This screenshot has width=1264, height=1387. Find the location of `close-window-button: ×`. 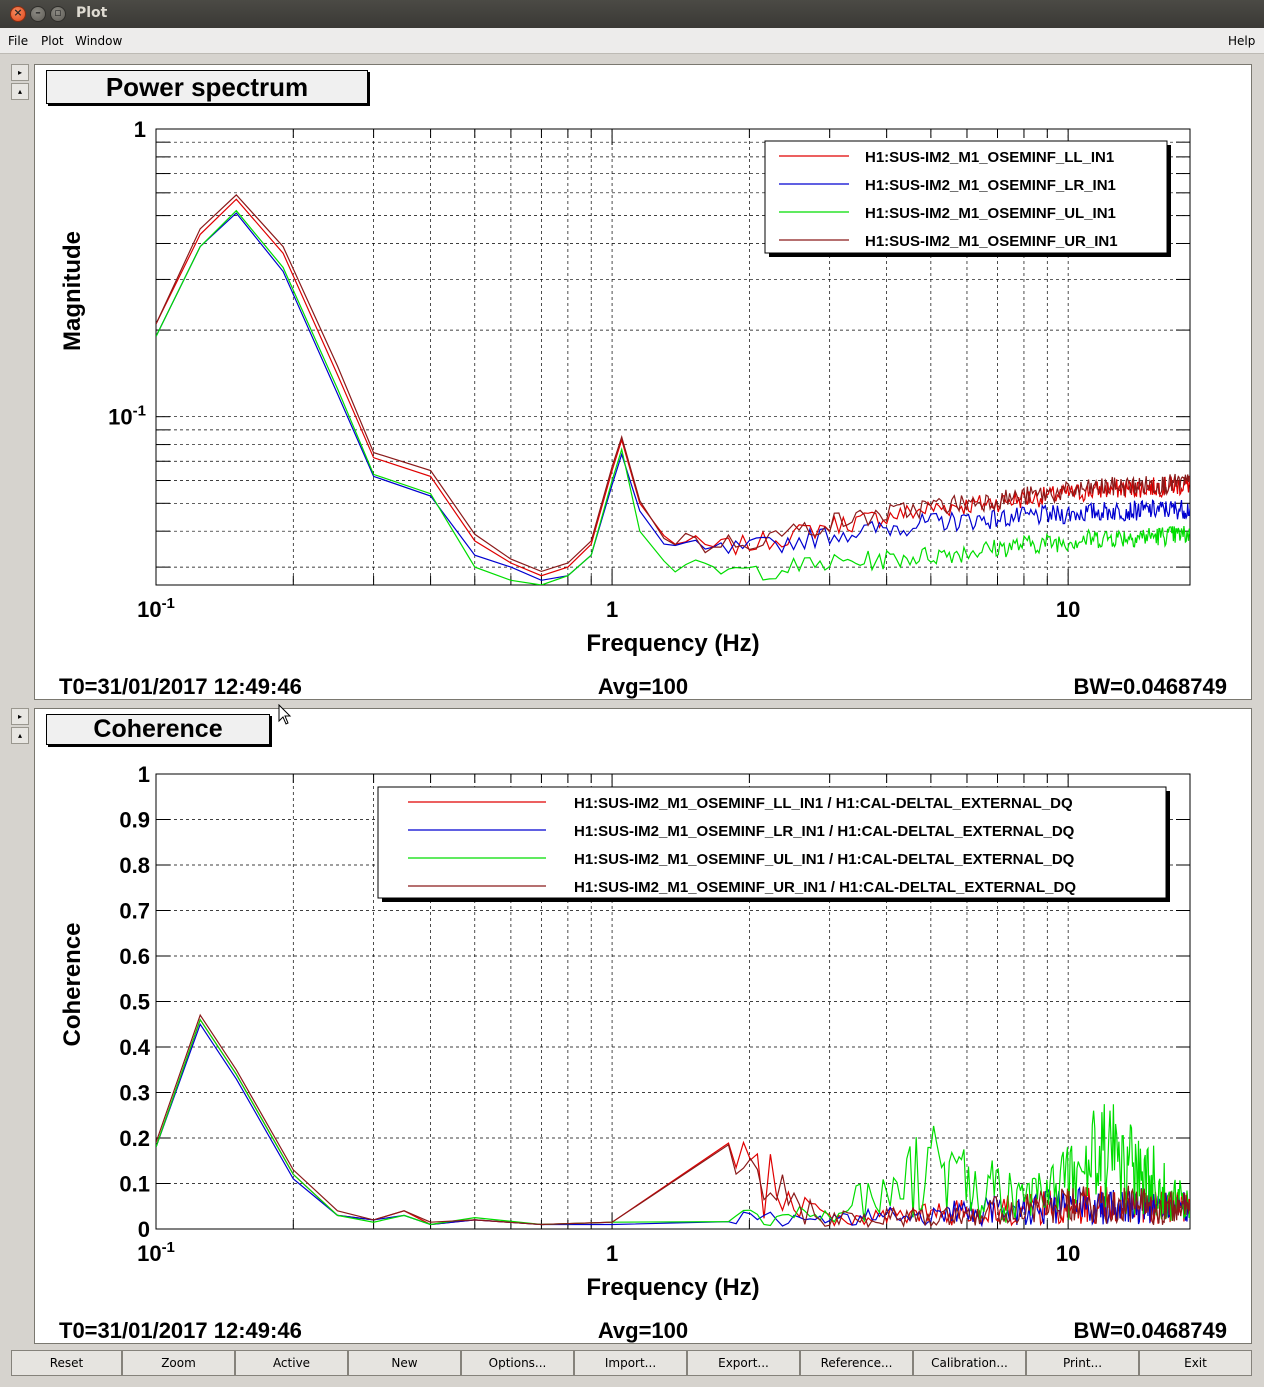

close-window-button: × is located at coordinates (18, 14).